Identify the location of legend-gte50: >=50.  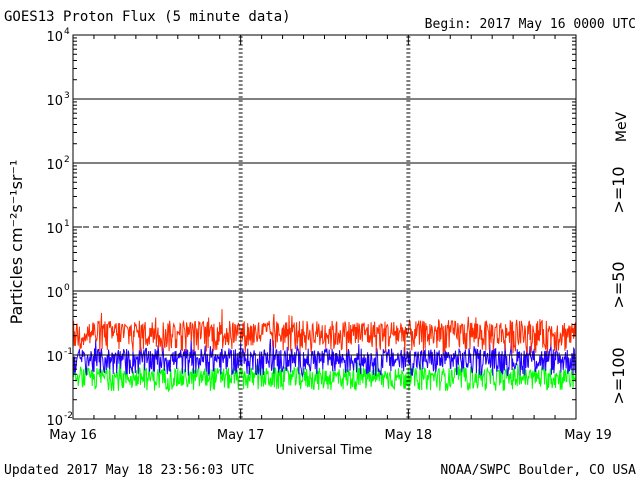
(618, 284).